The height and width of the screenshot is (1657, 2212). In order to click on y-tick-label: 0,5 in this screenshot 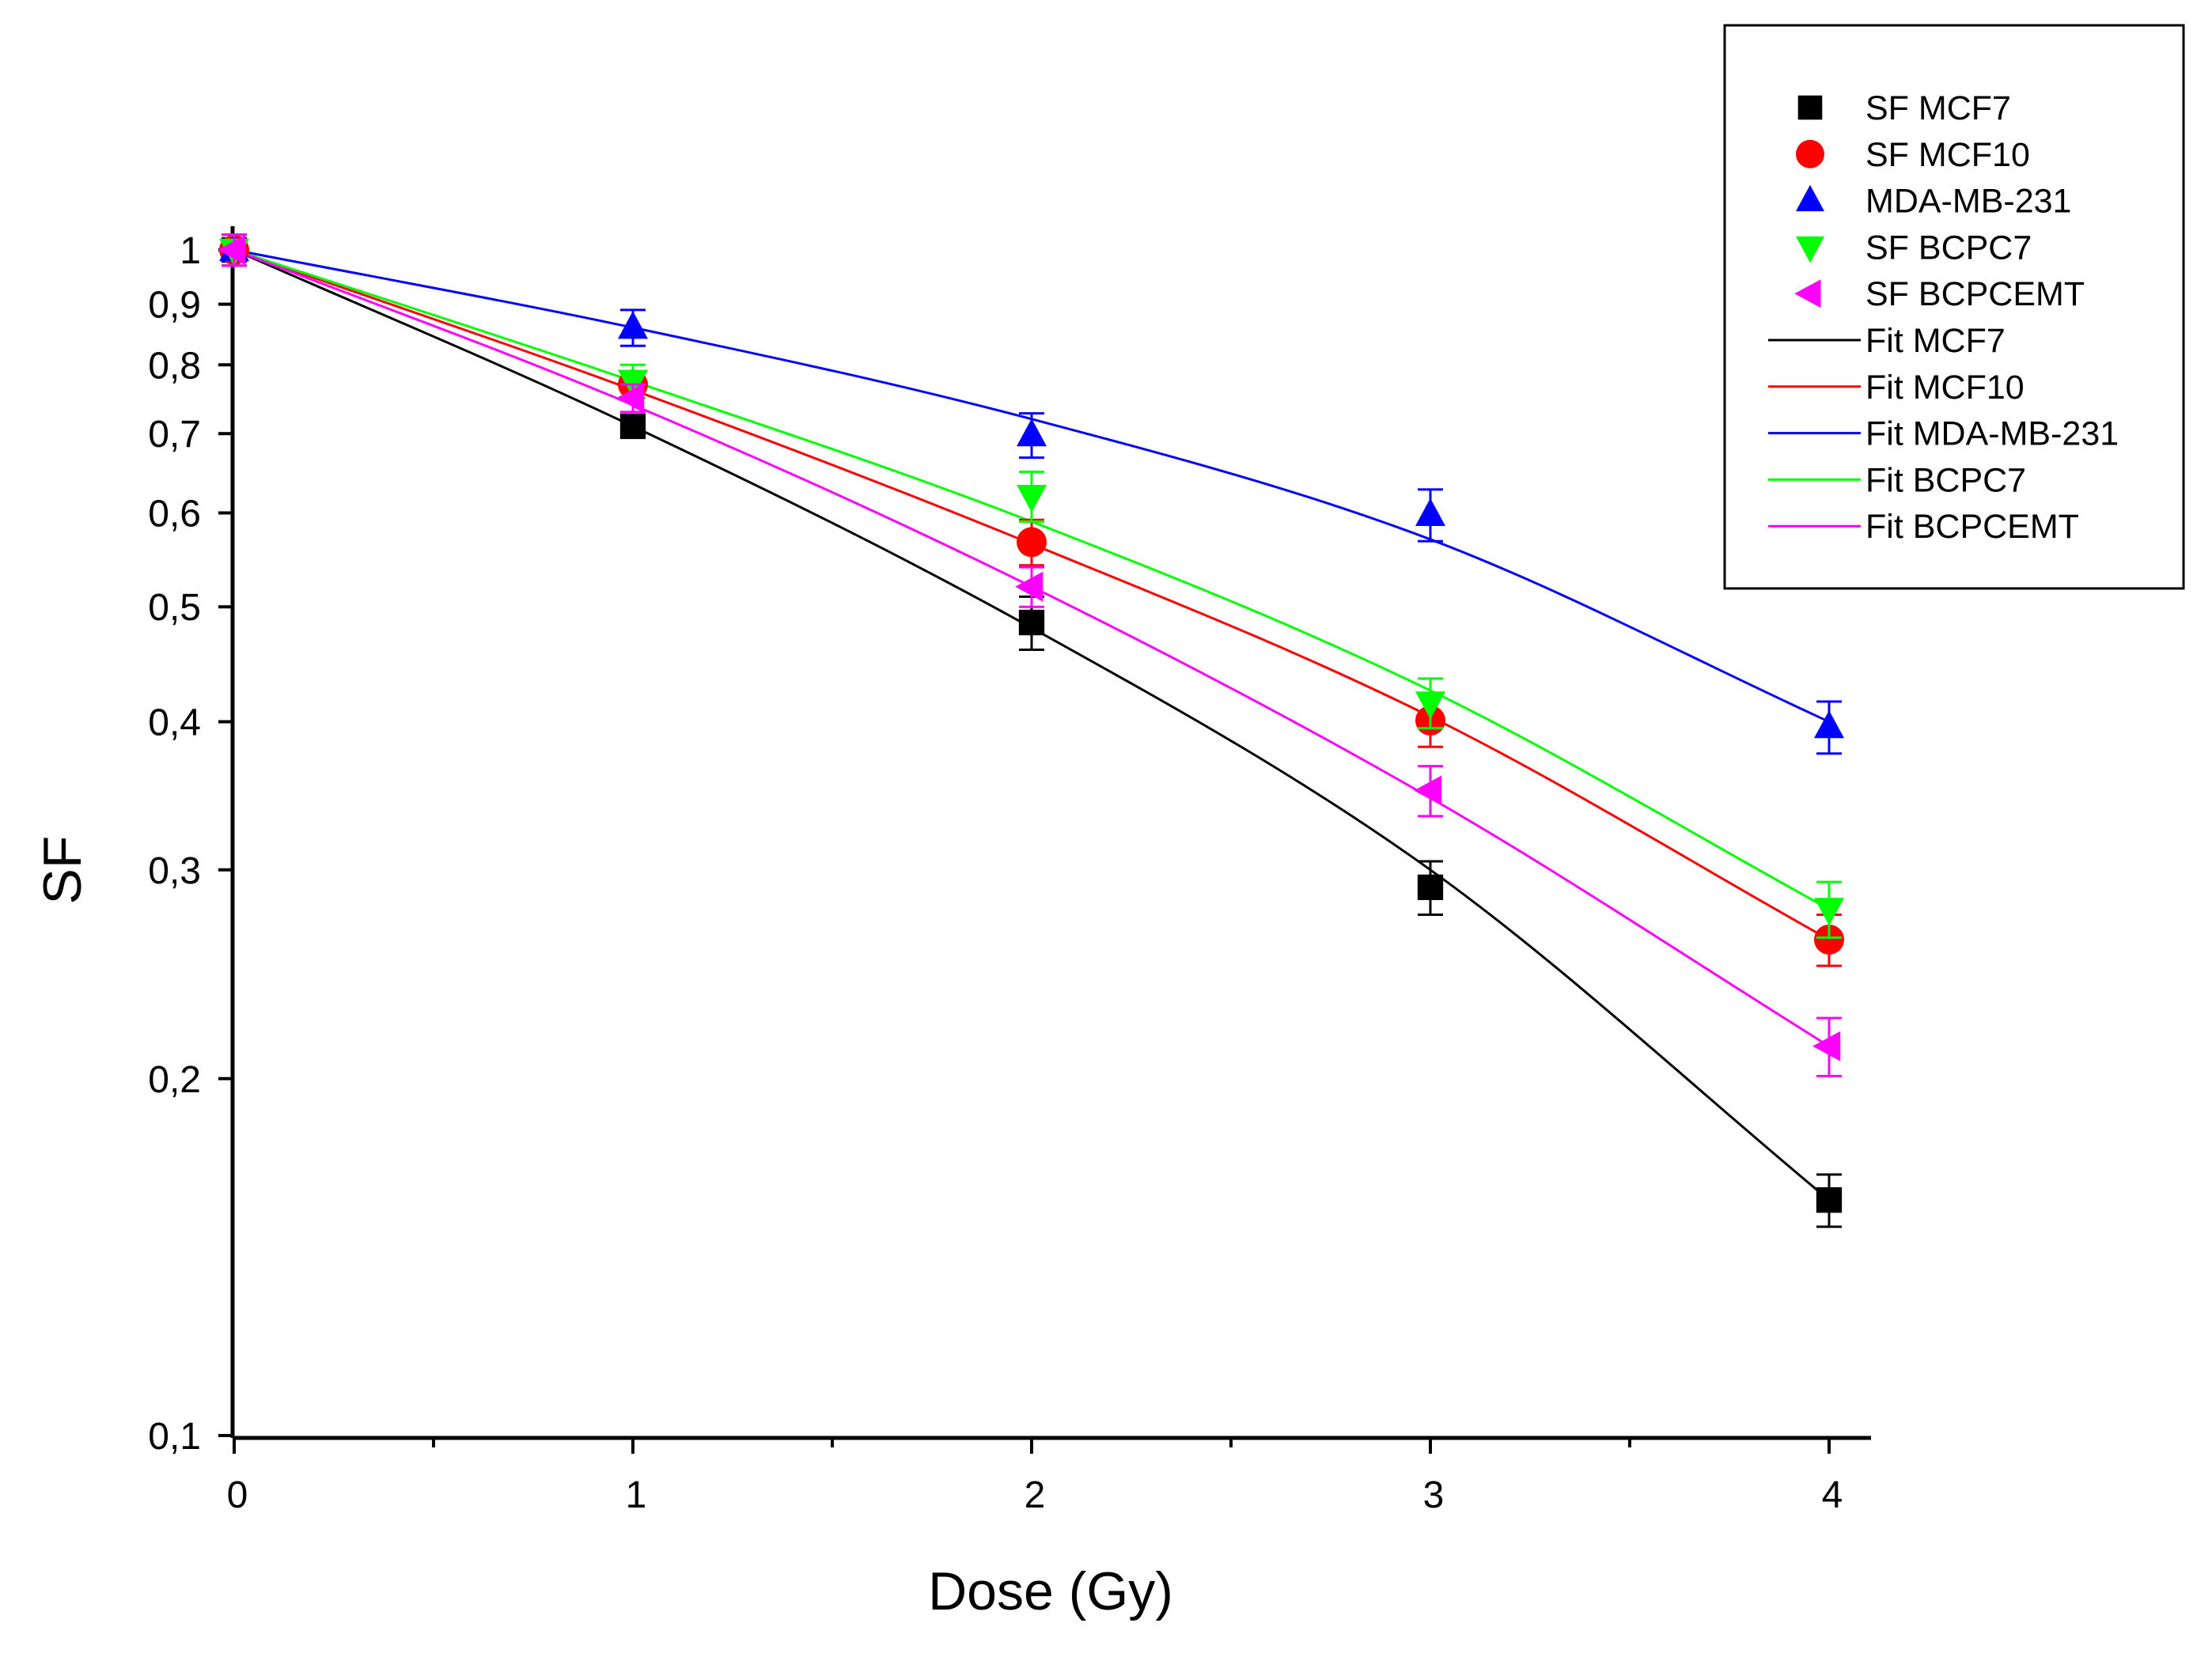, I will do `click(175, 608)`.